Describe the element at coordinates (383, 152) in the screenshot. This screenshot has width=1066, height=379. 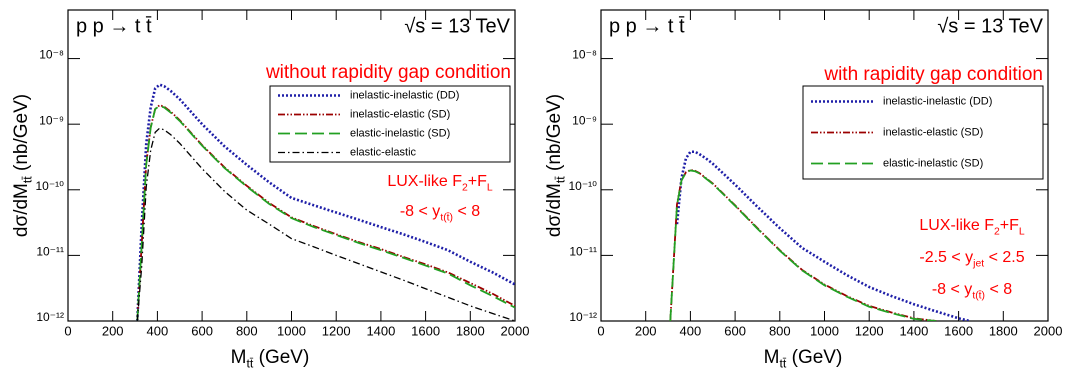
I see `legend-label: elastic-elastic` at that location.